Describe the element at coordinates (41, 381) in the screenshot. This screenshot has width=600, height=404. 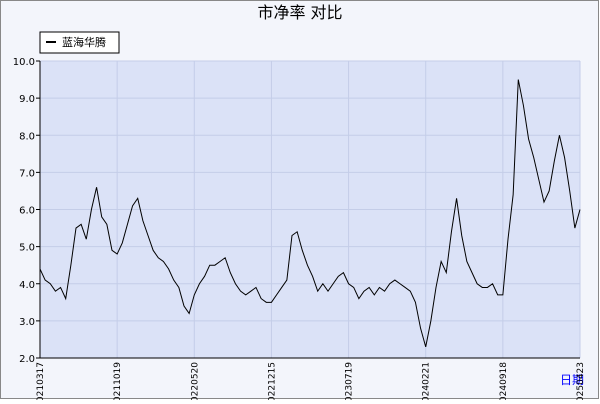
I see `x-tick-label: 20210317` at that location.